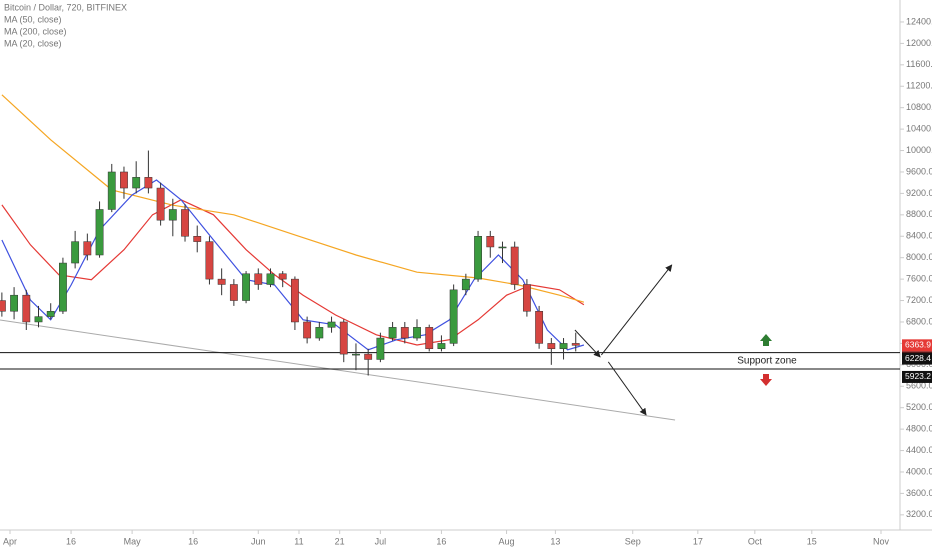  I want to click on x-tick-label: Apr, so click(10, 541).